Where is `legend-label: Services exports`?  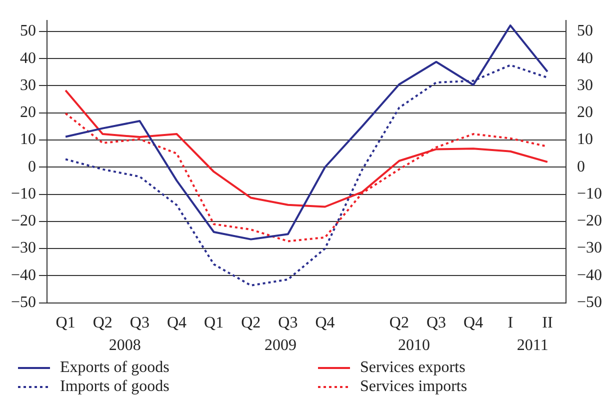
legend-label: Services exports is located at coordinates (413, 367).